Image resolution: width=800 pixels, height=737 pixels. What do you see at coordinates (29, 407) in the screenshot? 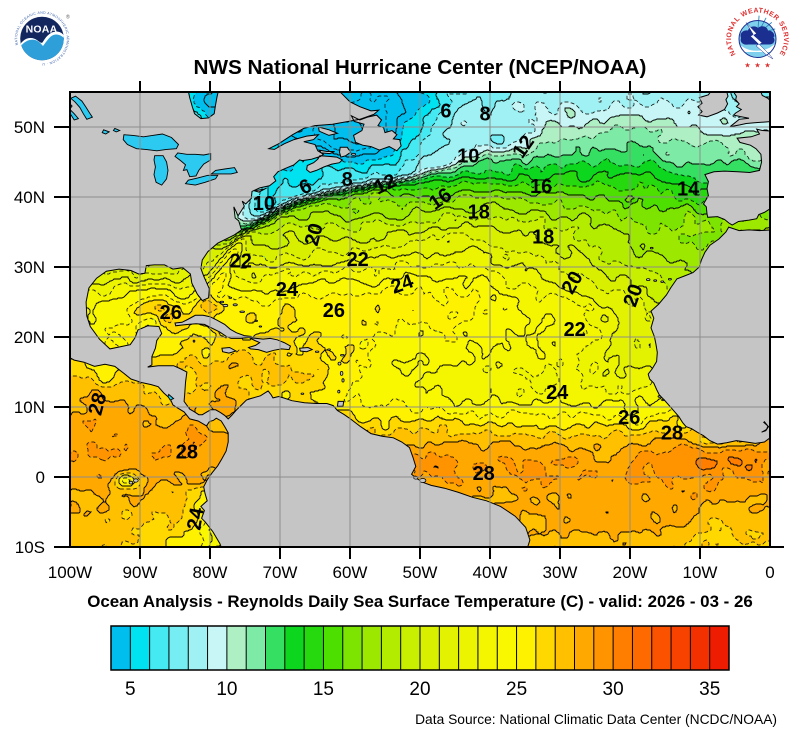
I see `svg-text: 10N` at bounding box center [29, 407].